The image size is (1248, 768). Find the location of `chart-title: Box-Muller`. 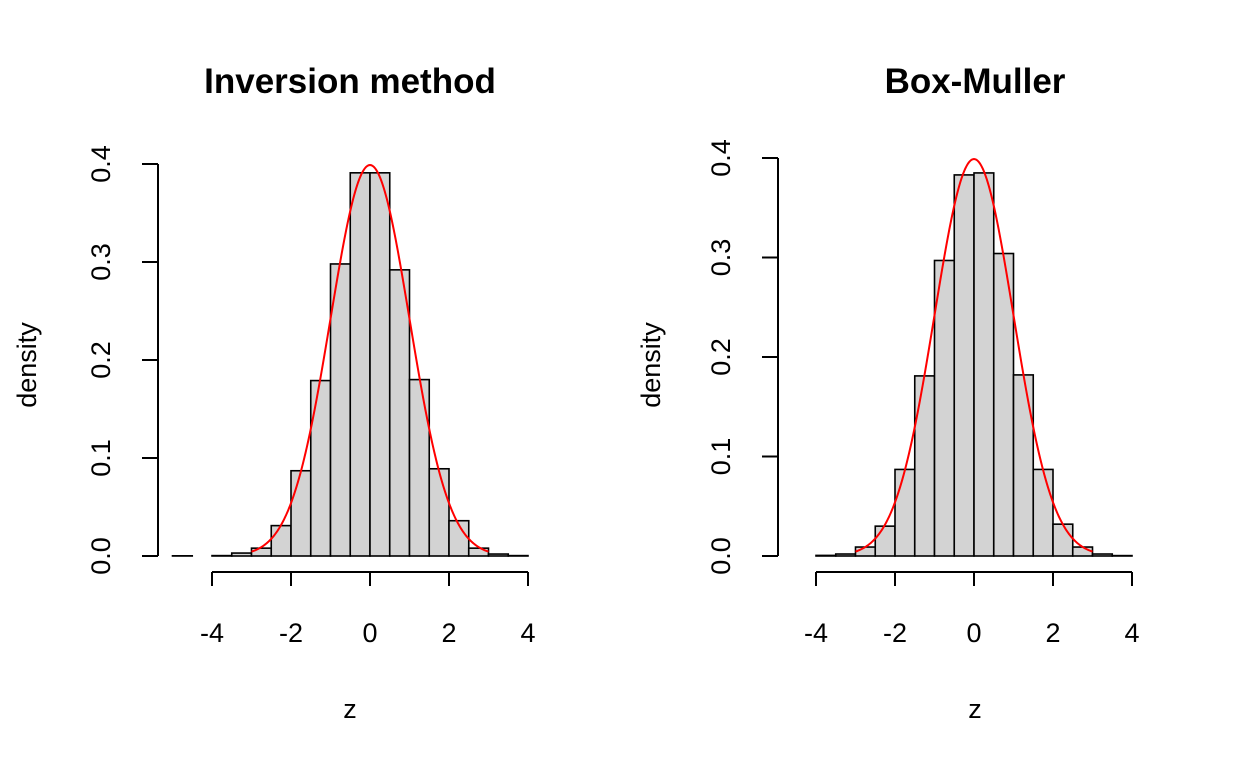

chart-title: Box-Muller is located at coordinates (975, 81).